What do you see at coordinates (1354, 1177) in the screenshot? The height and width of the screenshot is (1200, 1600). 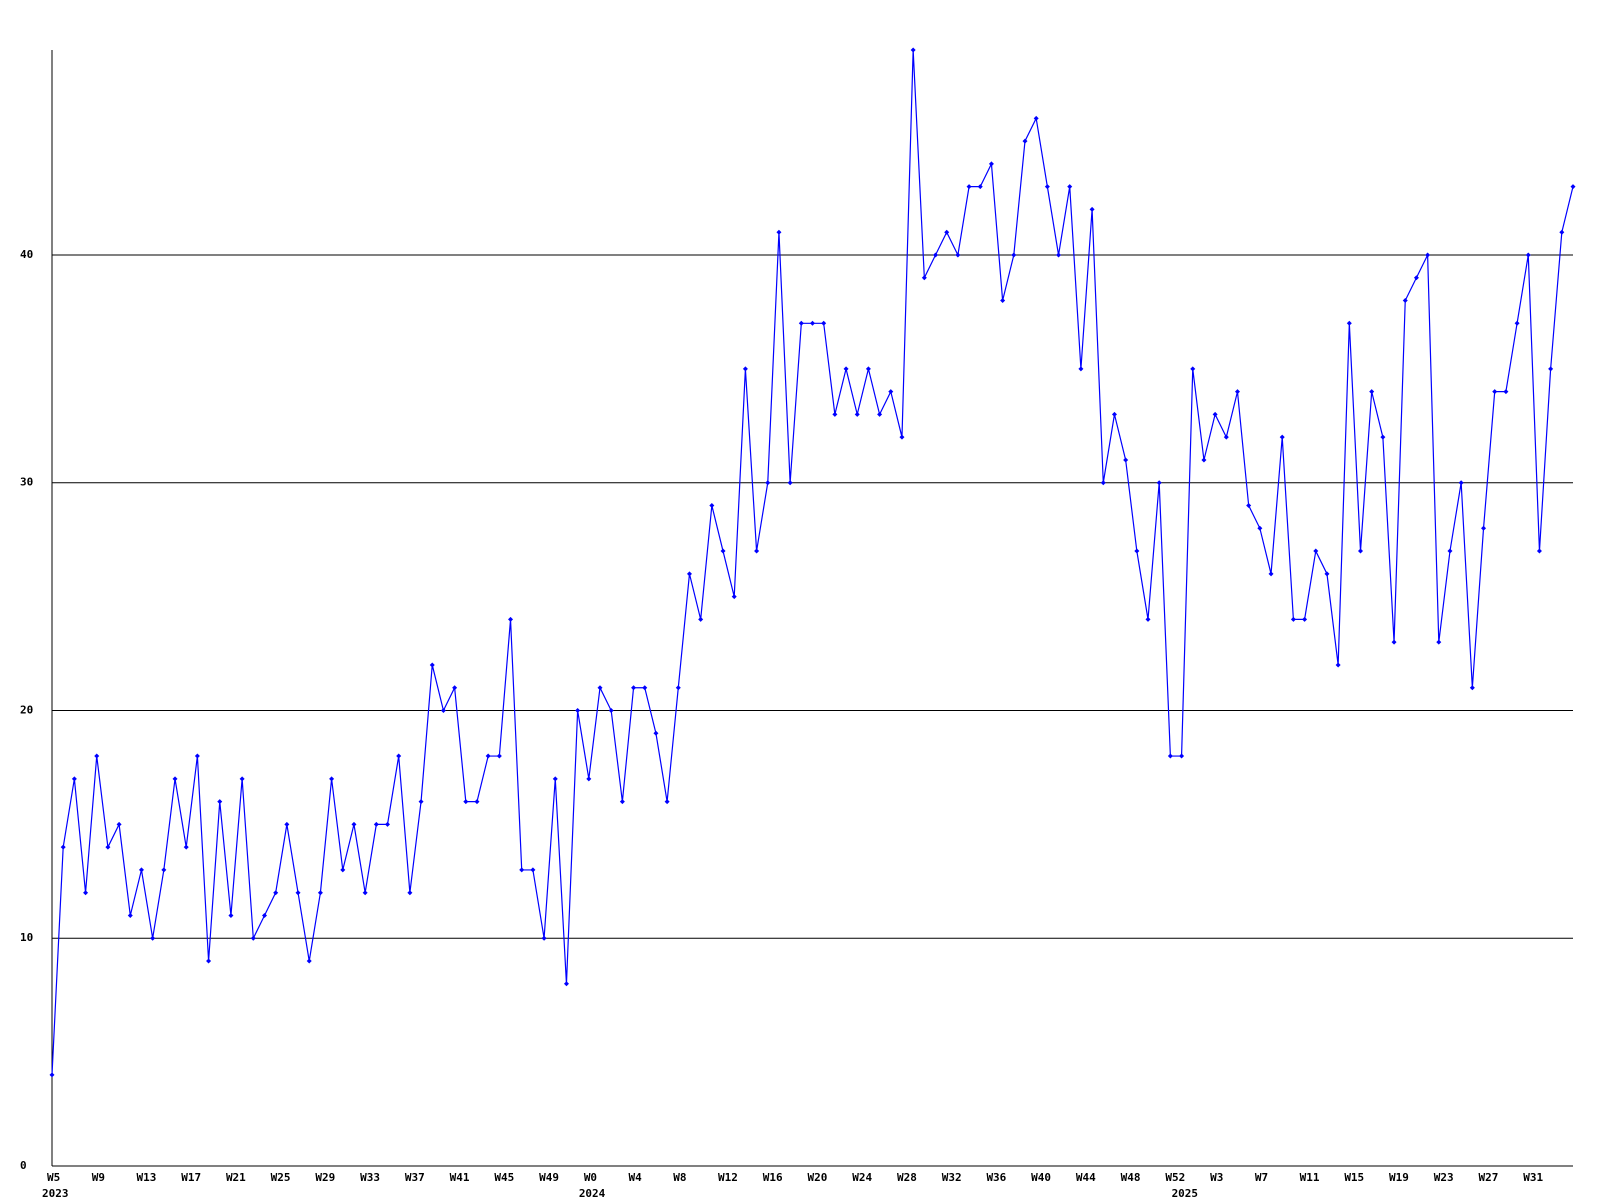 I see `x-tick-label: W15` at bounding box center [1354, 1177].